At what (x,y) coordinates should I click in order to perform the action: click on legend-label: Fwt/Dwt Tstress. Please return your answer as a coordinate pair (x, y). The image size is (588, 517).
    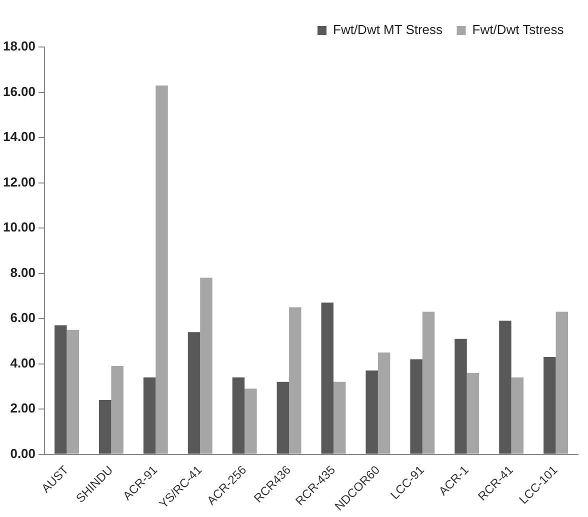
    Looking at the image, I should click on (518, 30).